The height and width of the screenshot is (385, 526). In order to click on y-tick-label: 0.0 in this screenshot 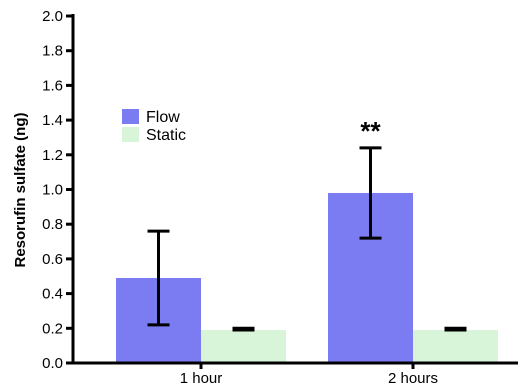, I will do `click(52, 363)`.